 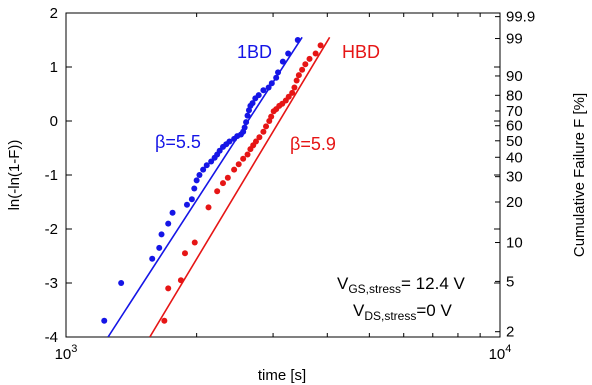 I want to click on x-tick-label: 10³, so click(x=66, y=353).